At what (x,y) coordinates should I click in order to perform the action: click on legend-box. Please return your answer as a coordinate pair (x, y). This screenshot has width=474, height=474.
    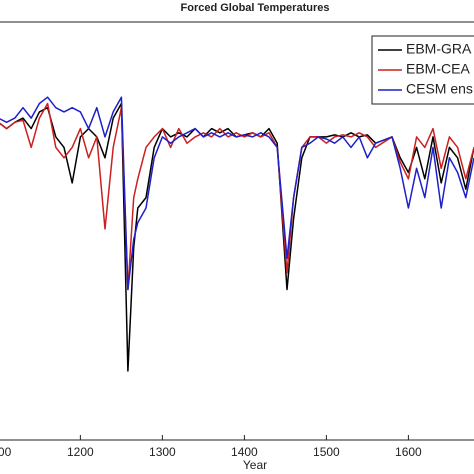
    Looking at the image, I should click on (422, 70).